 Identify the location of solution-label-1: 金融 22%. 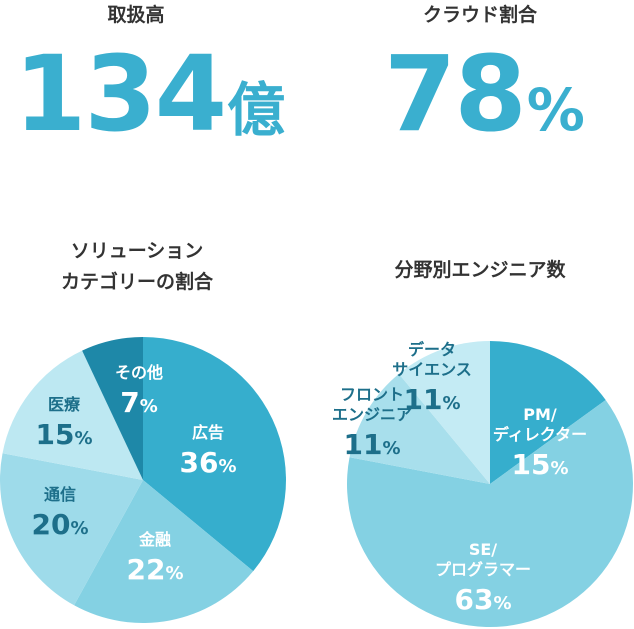
(154, 558).